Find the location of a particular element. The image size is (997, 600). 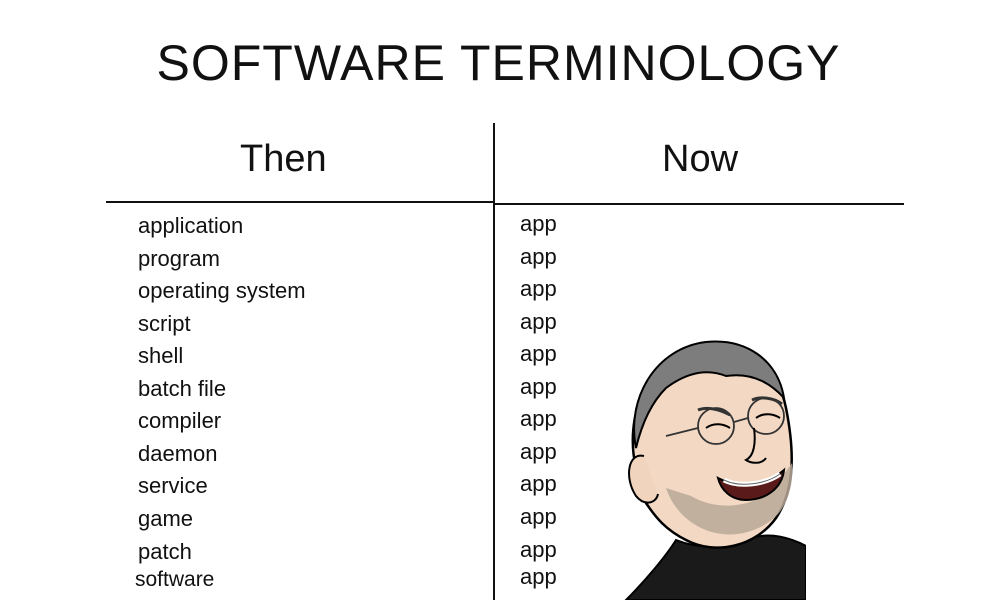

man-portrait-icon is located at coordinates (715, 470).